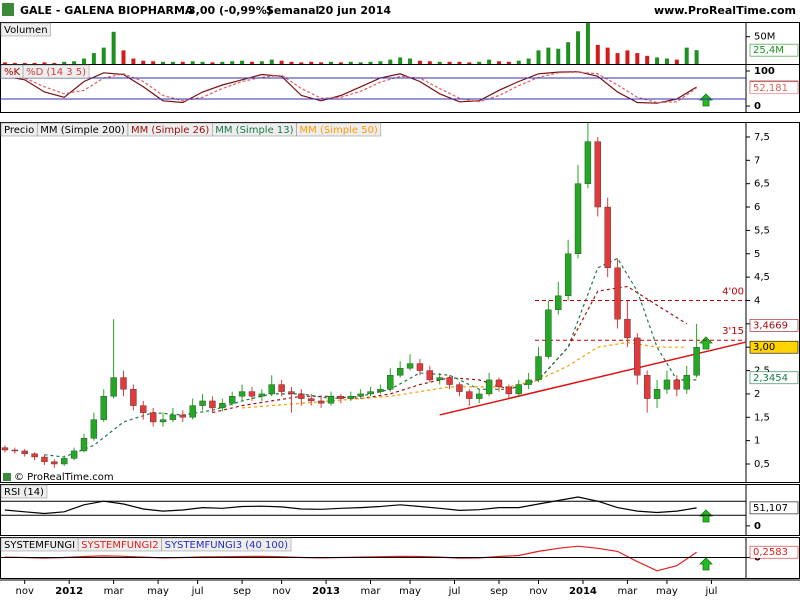 Image resolution: width=800 pixels, height=600 pixels. Describe the element at coordinates (762, 371) in the screenshot. I see `y-tick-label: 2,5` at that location.